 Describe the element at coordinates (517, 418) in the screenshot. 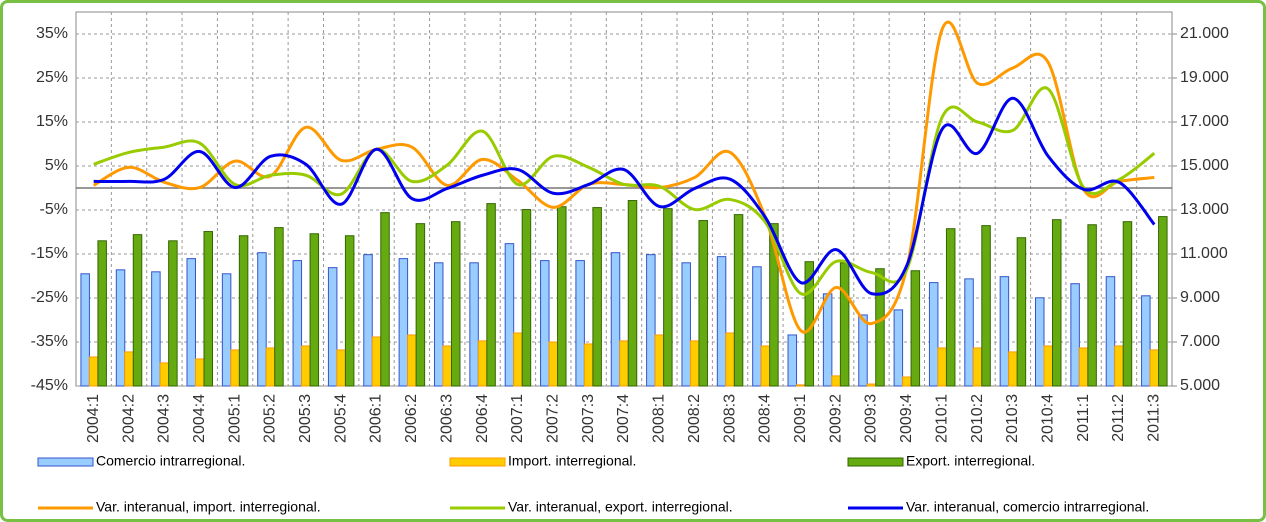

I see `x-tick-label: 2007:1` at that location.